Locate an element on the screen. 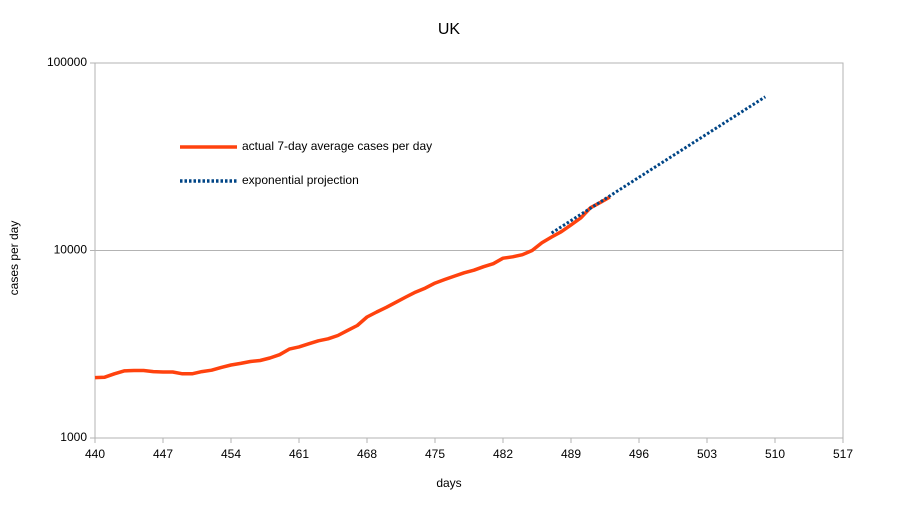 The width and height of the screenshot is (899, 506). legend-label: actual 7-day average cases per day is located at coordinates (337, 146).